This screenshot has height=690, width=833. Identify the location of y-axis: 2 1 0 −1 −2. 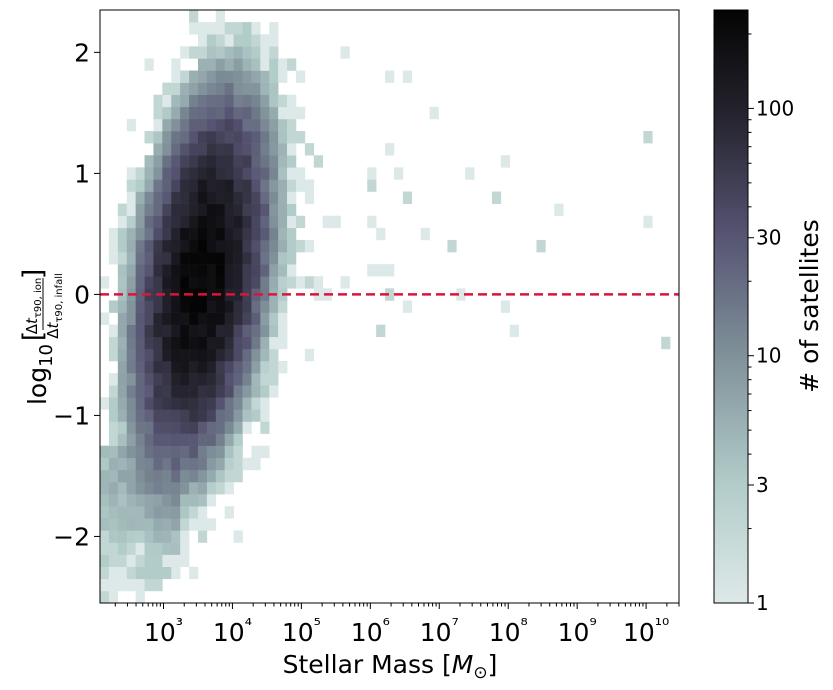
(76, 294).